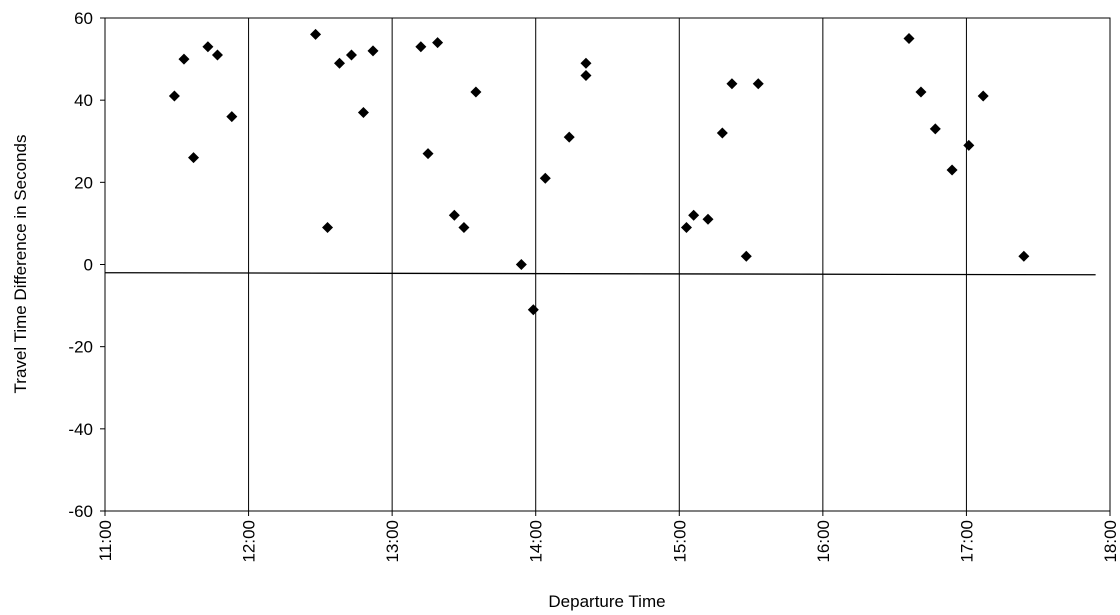 The image size is (1120, 615). I want to click on x-tick-label: 13:00, so click(392, 541).